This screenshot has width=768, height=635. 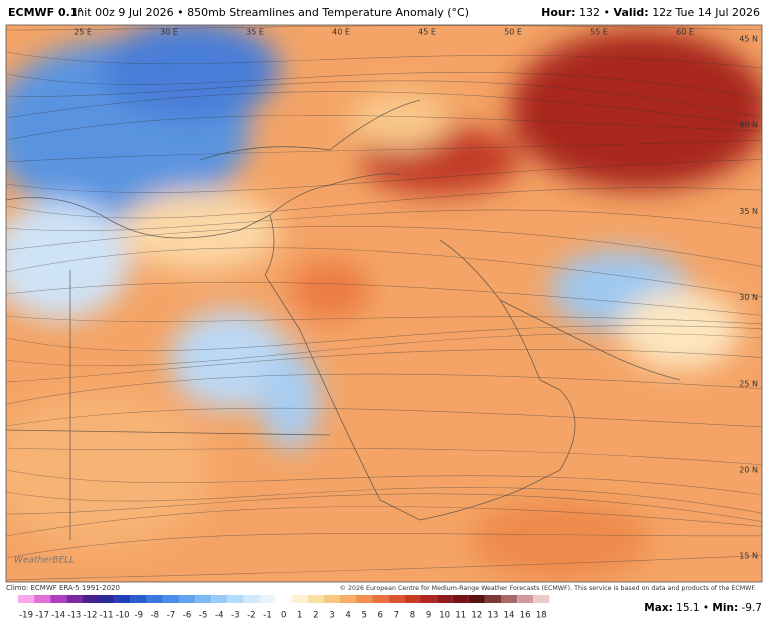 I want to click on colorbar-label: -10, so click(x=123, y=616).